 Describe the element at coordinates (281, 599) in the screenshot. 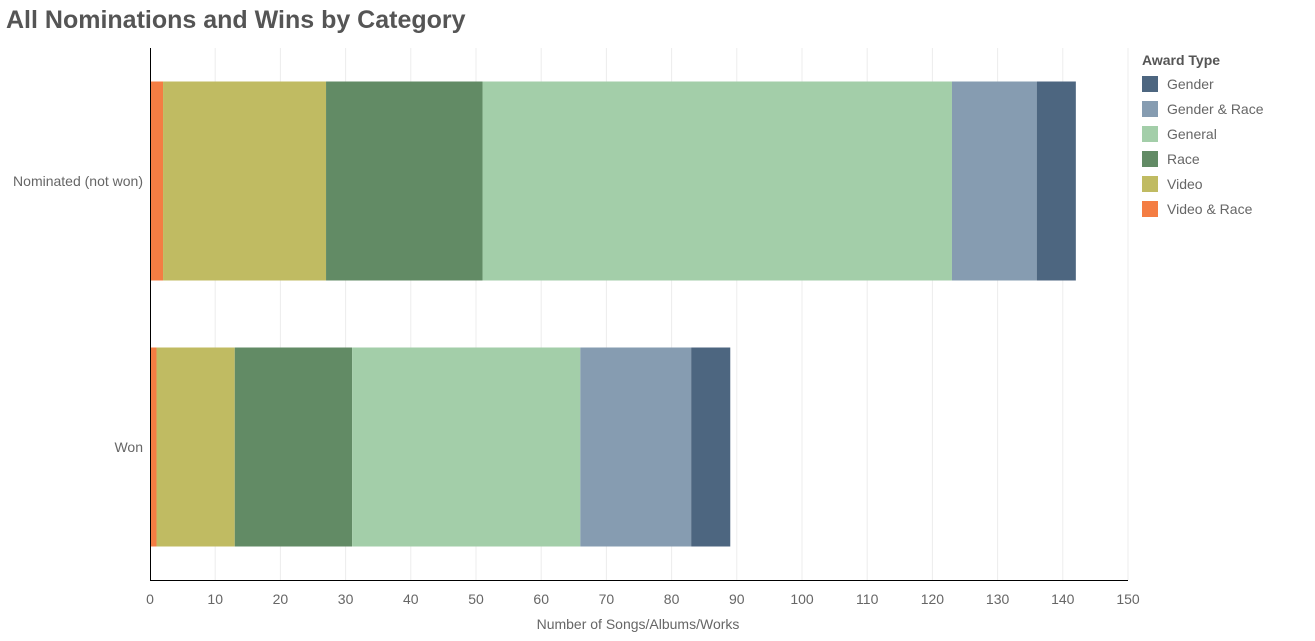

I see `x-tick-label: 20` at that location.